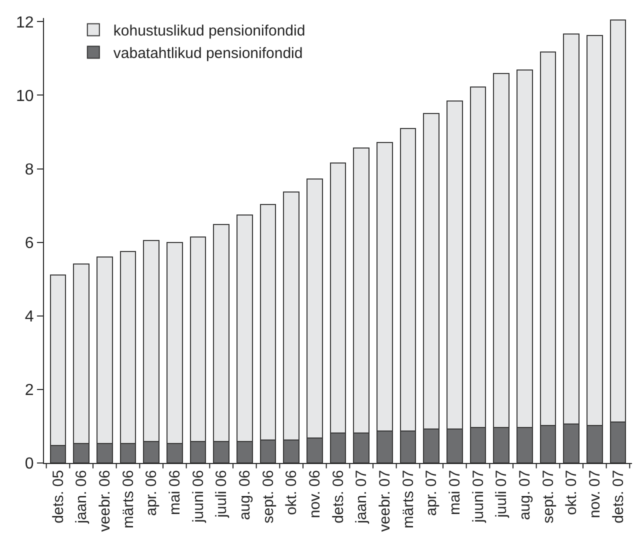 The height and width of the screenshot is (537, 638). I want to click on x-tick-label: veebr. 06, so click(105, 501).